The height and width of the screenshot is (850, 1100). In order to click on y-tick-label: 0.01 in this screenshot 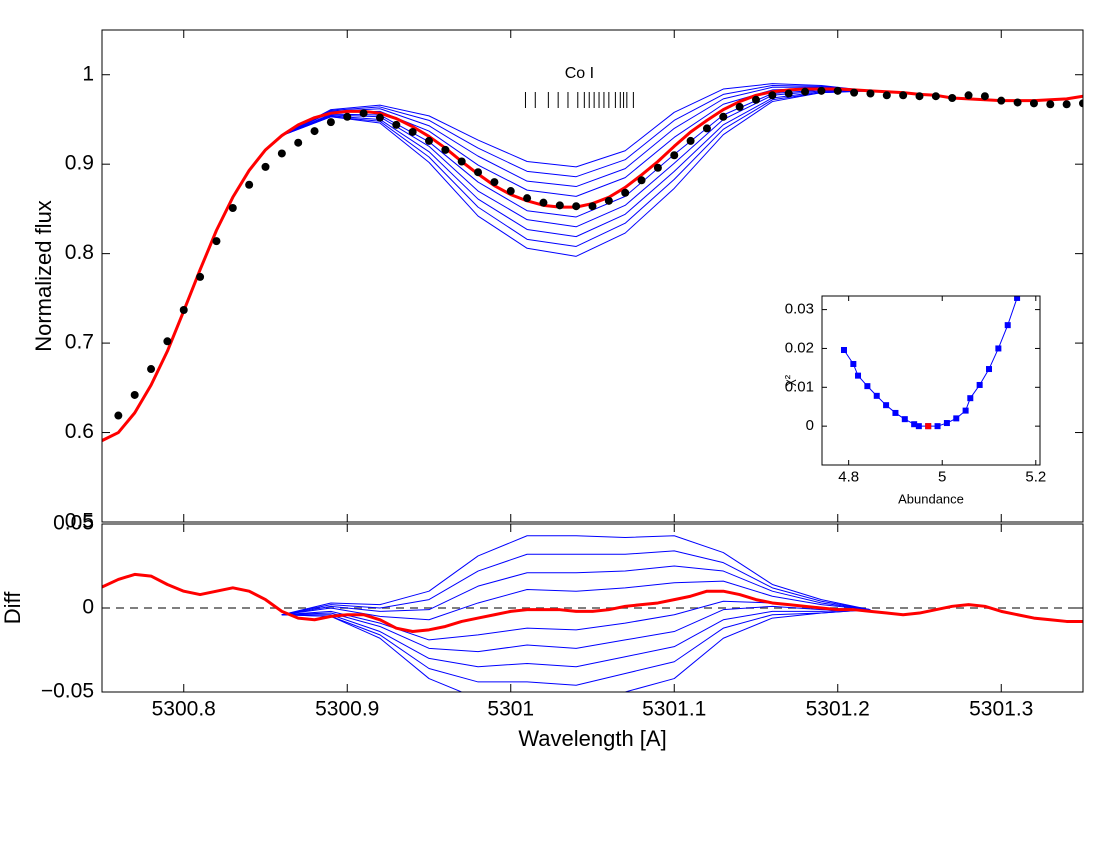, I will do `click(799, 386)`.